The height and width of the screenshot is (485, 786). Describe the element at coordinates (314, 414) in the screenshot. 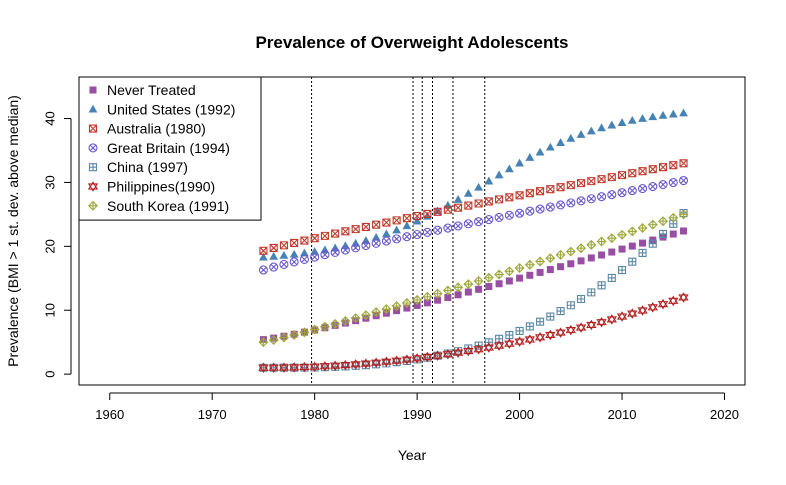

I see `x-tick-label-2: 1980` at that location.